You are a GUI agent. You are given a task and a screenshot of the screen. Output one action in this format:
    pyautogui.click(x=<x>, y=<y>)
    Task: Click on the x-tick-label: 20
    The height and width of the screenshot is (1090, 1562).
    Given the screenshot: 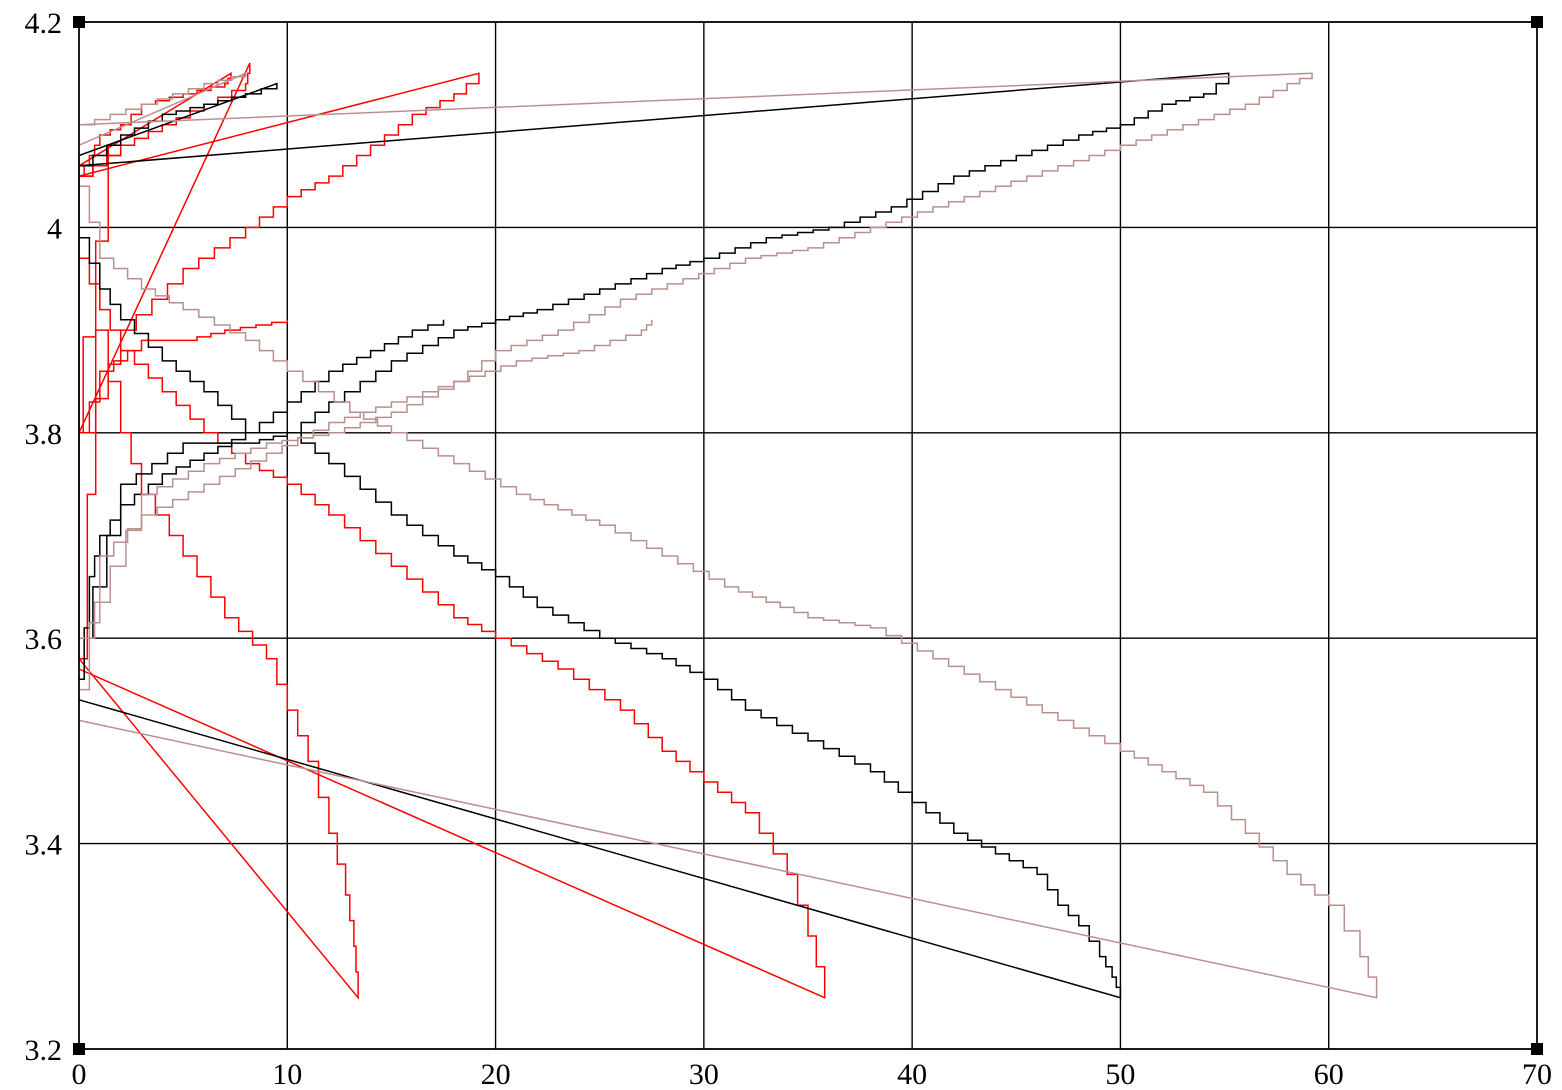 What is the action you would take?
    pyautogui.click(x=496, y=1074)
    